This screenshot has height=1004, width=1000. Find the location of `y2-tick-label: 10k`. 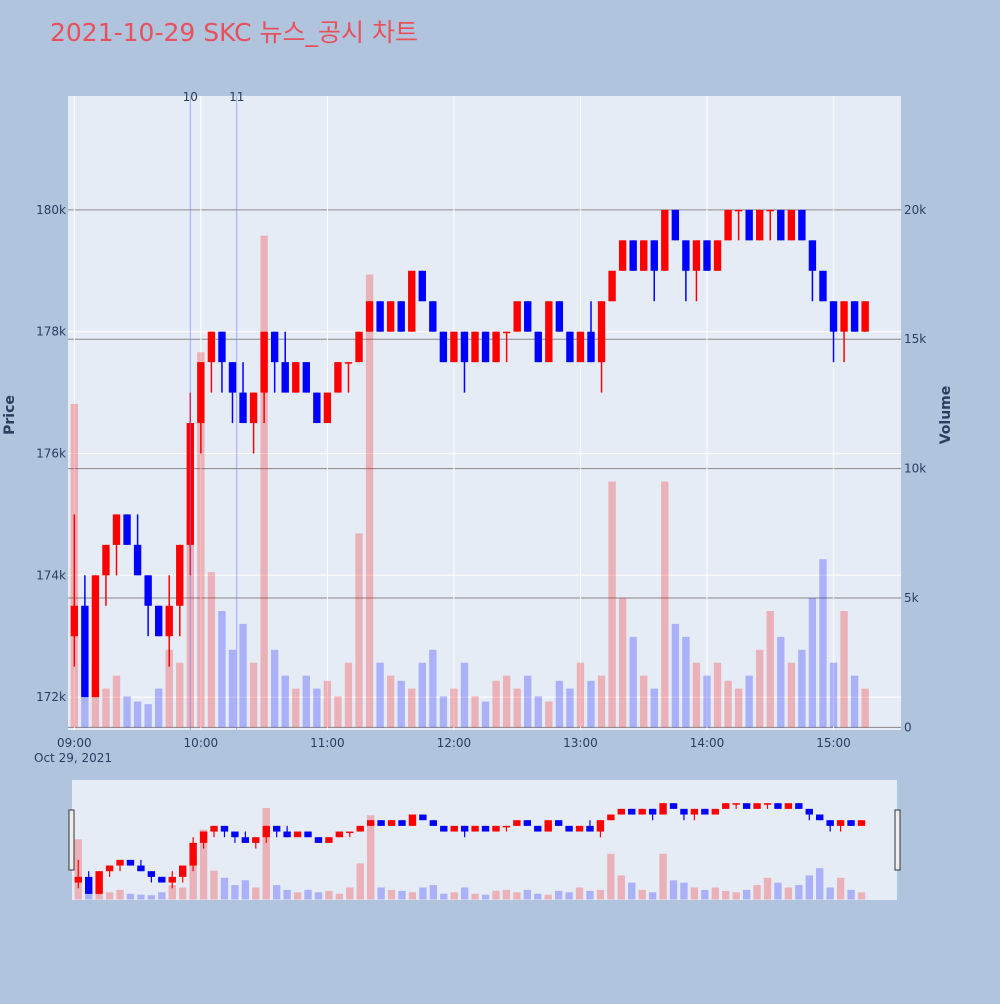

y2-tick-label: 10k is located at coordinates (915, 469).